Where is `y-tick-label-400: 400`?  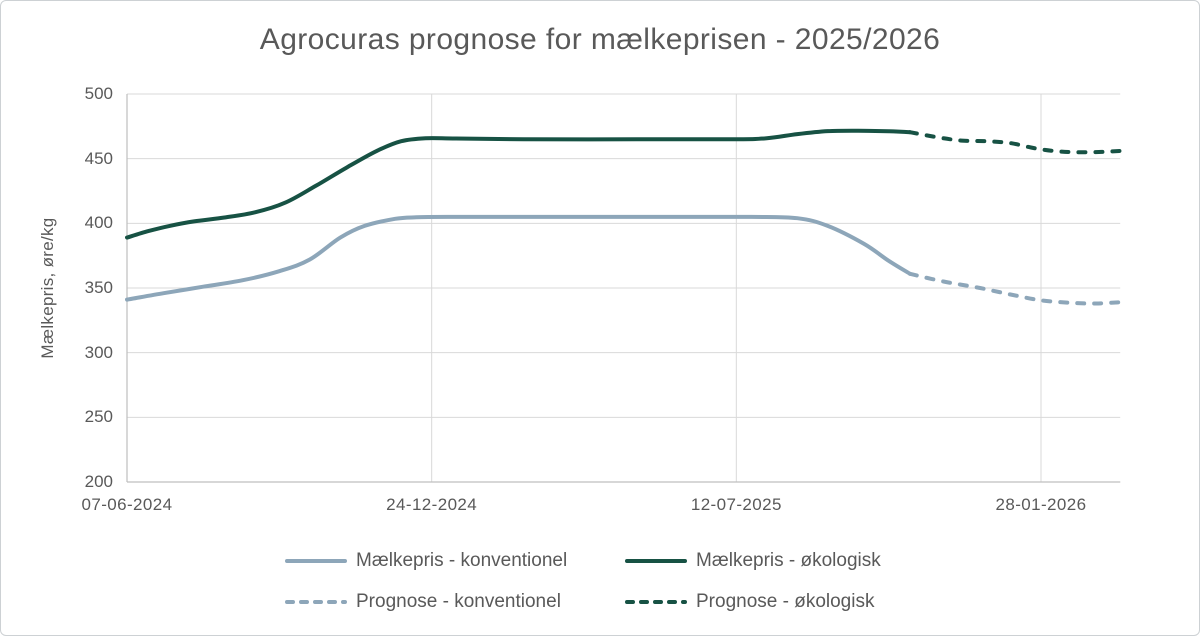
y-tick-label-400: 400 is located at coordinates (98, 223).